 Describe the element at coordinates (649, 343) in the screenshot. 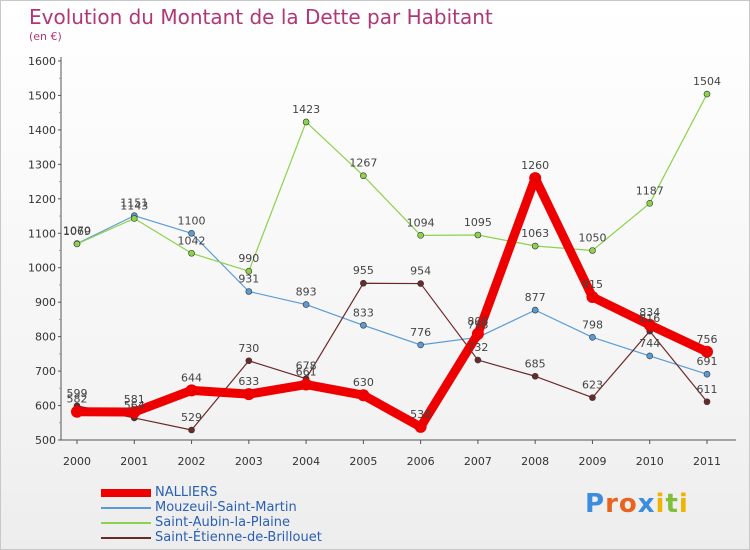

I see `data-label: 744` at that location.